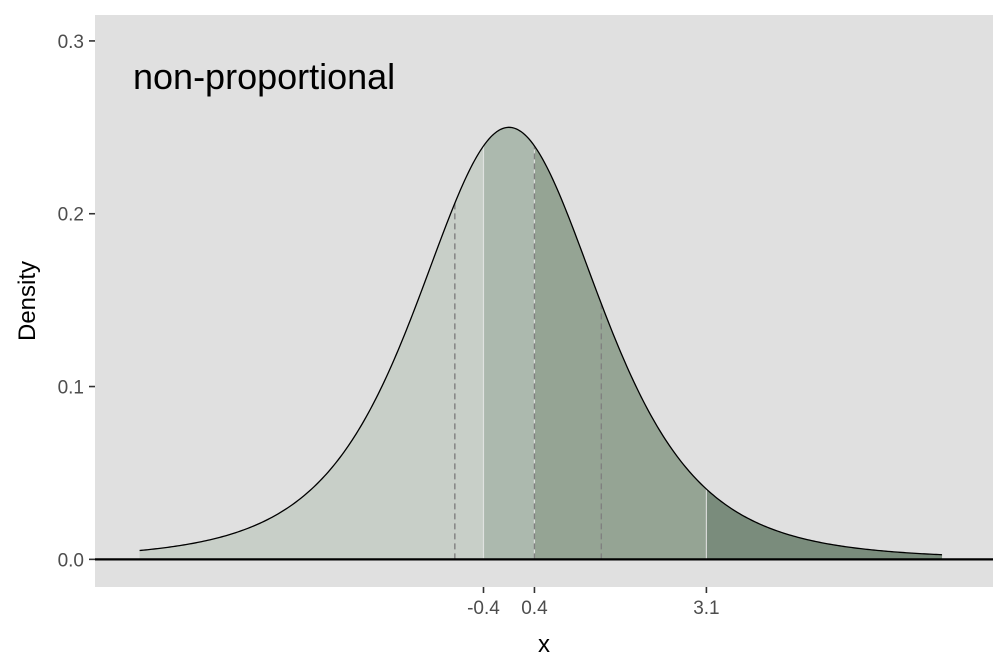  What do you see at coordinates (534, 608) in the screenshot?
I see `x-tick-label: 0.4` at bounding box center [534, 608].